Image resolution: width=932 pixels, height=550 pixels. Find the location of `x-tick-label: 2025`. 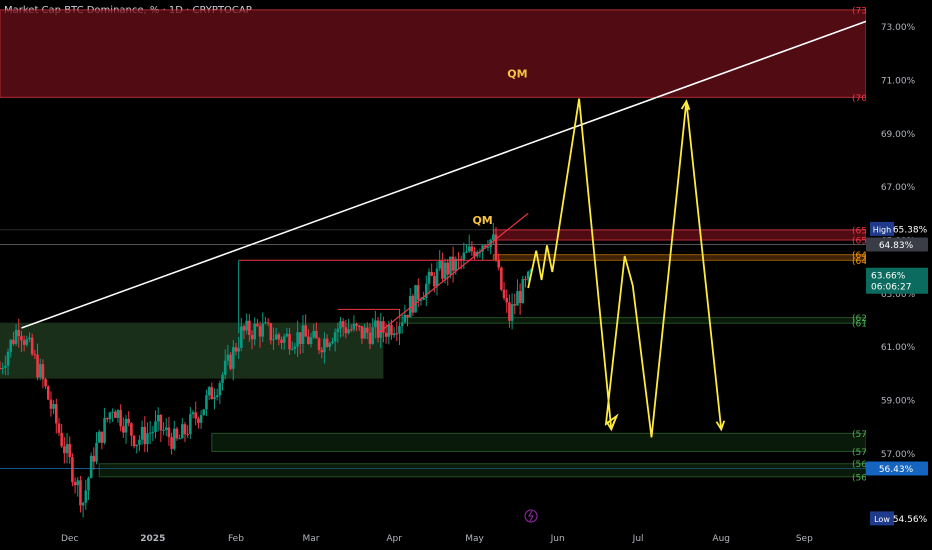

x-tick-label: 2025 is located at coordinates (152, 539).